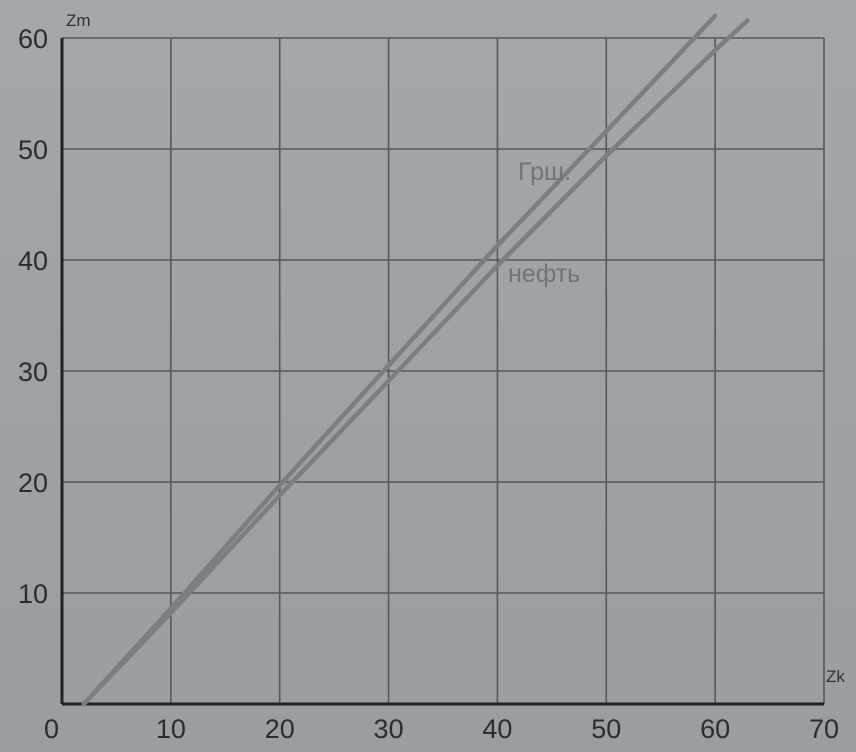 The image size is (856, 752). What do you see at coordinates (606, 729) in the screenshot?
I see `x-tick-label: 50` at bounding box center [606, 729].